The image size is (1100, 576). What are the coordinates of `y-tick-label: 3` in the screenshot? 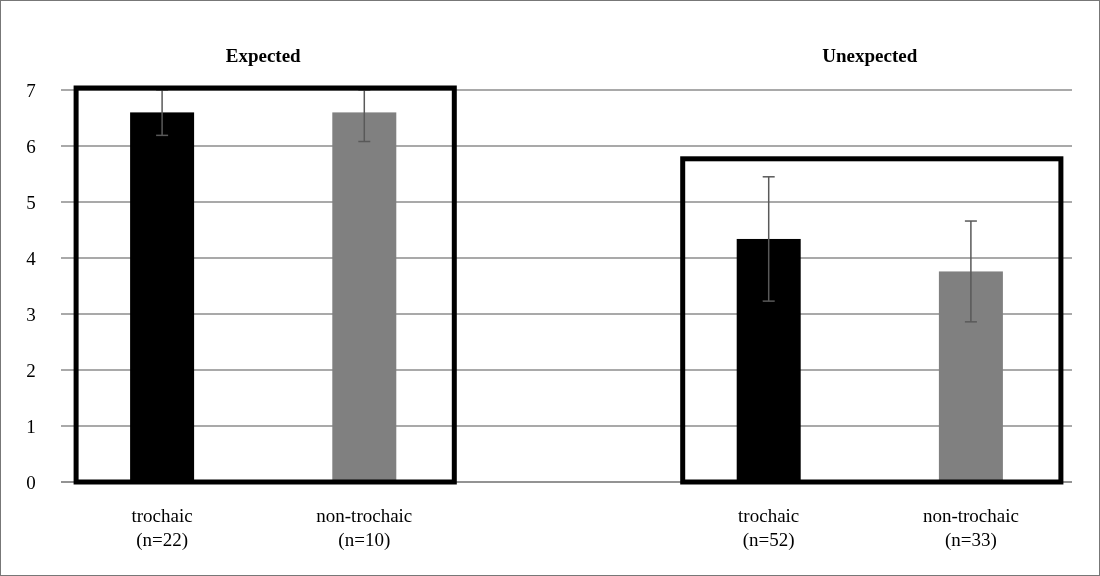 It's located at (31, 314).